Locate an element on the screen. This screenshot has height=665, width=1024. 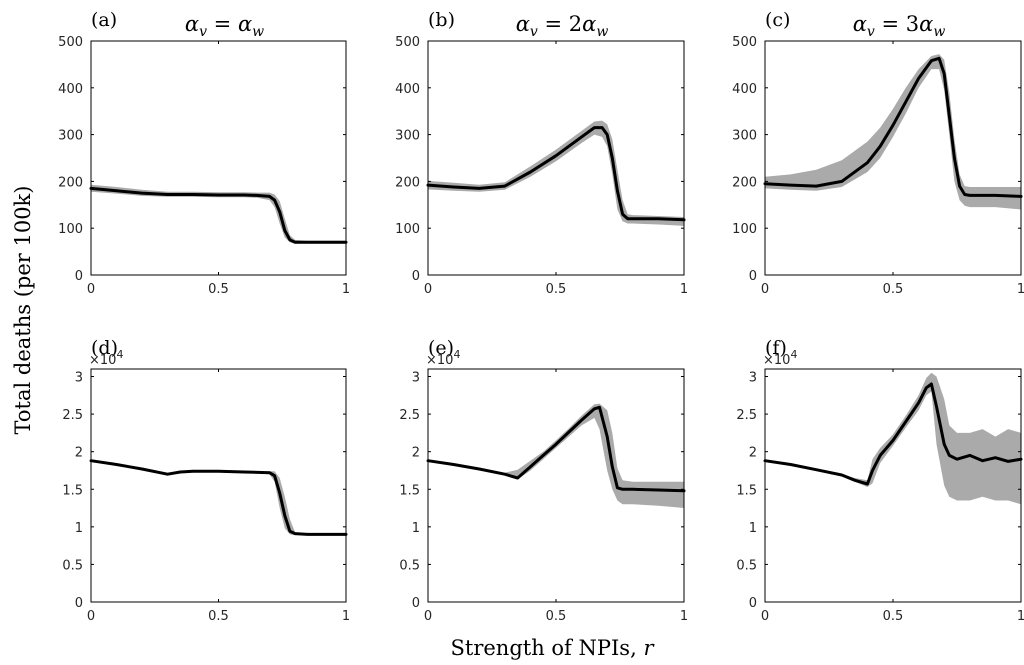
confidence-band-d is located at coordinates (218, 497).